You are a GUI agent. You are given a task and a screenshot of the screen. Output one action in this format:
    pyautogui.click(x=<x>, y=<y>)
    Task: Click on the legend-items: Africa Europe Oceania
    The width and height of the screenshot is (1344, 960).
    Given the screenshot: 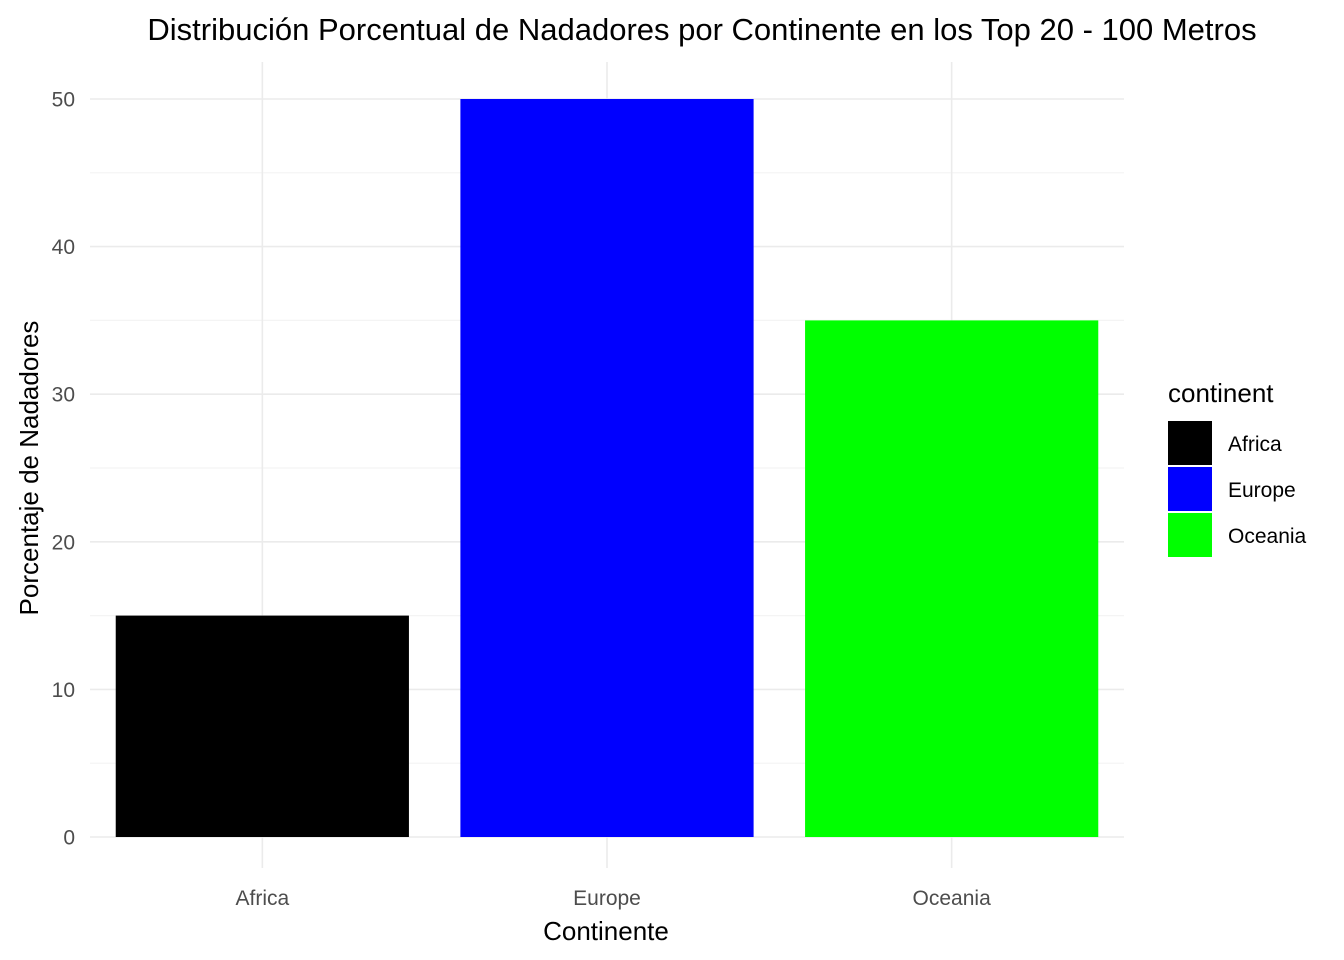 What is the action you would take?
    pyautogui.click(x=1237, y=489)
    